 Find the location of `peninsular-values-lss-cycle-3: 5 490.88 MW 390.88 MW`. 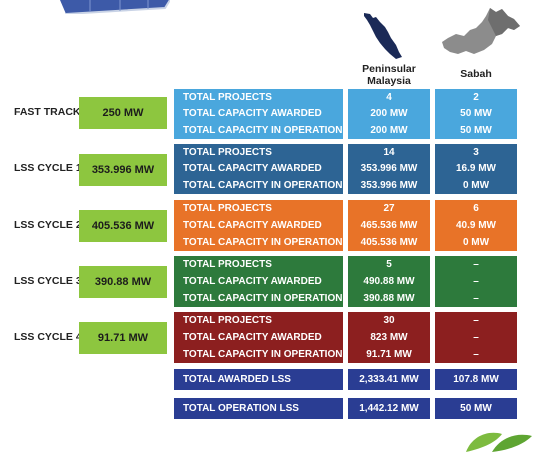

peninsular-values-lss-cycle-3: 5 490.88 MW 390.88 MW is located at coordinates (389, 281).